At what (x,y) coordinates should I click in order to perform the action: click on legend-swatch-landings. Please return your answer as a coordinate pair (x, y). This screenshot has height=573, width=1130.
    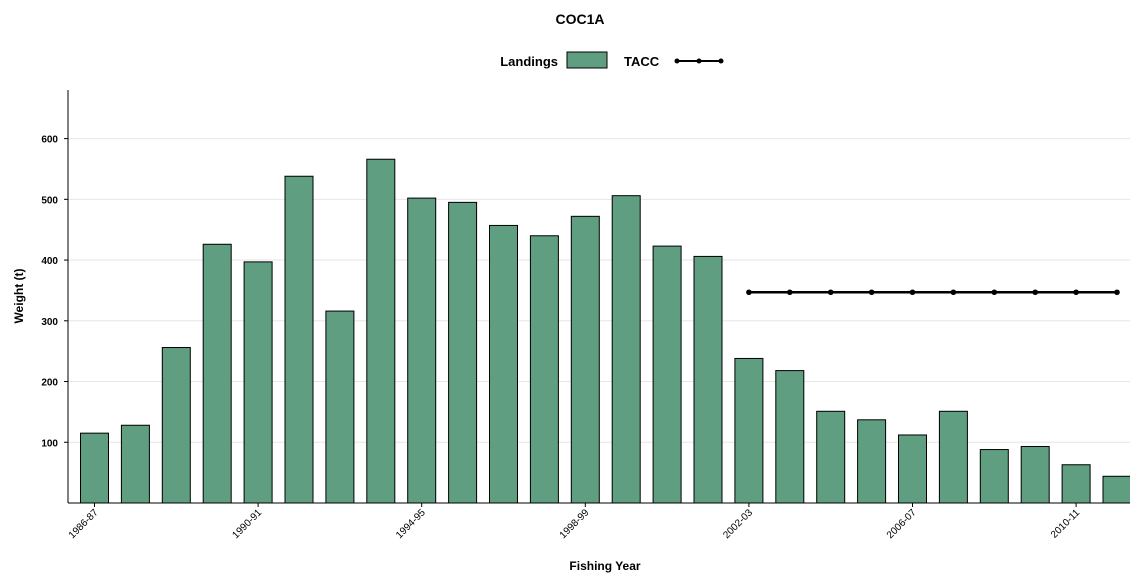
    Looking at the image, I should click on (587, 60).